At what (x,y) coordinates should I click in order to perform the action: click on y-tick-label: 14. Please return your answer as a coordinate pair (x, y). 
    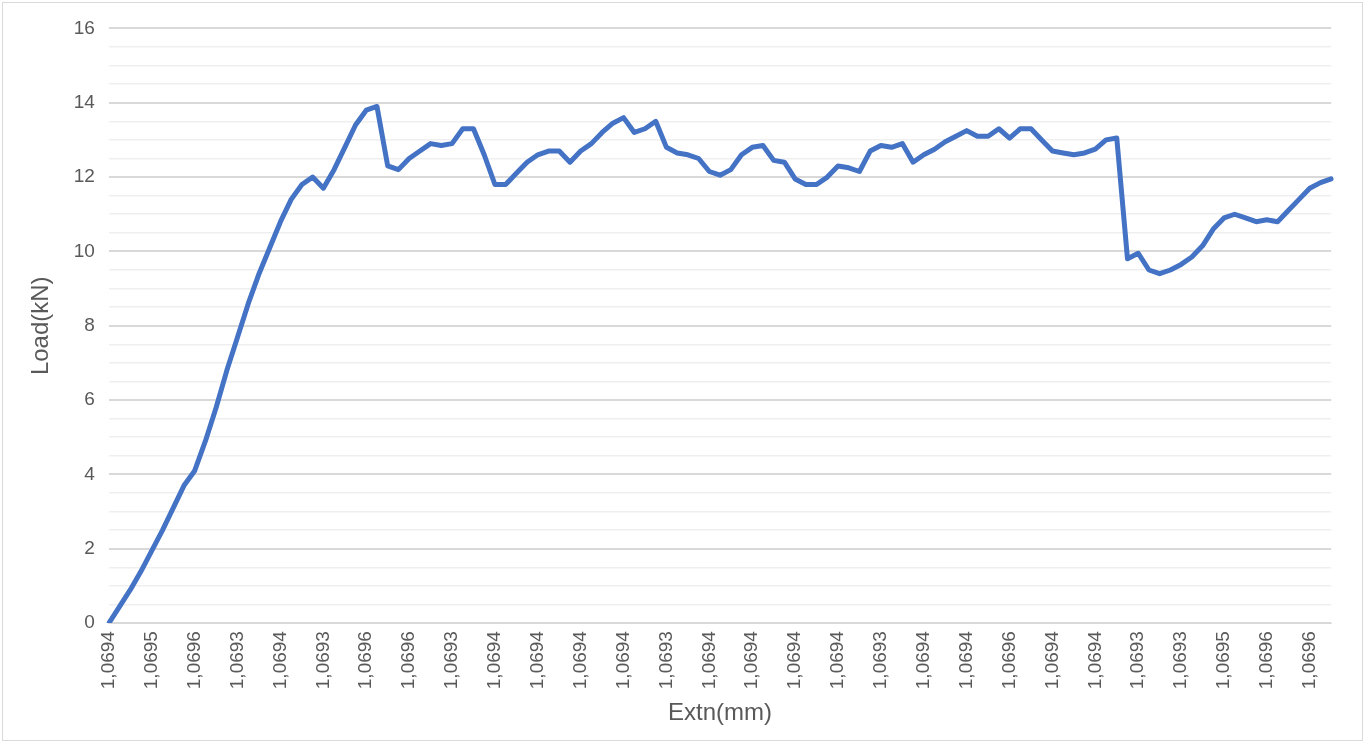
    Looking at the image, I should click on (84, 101).